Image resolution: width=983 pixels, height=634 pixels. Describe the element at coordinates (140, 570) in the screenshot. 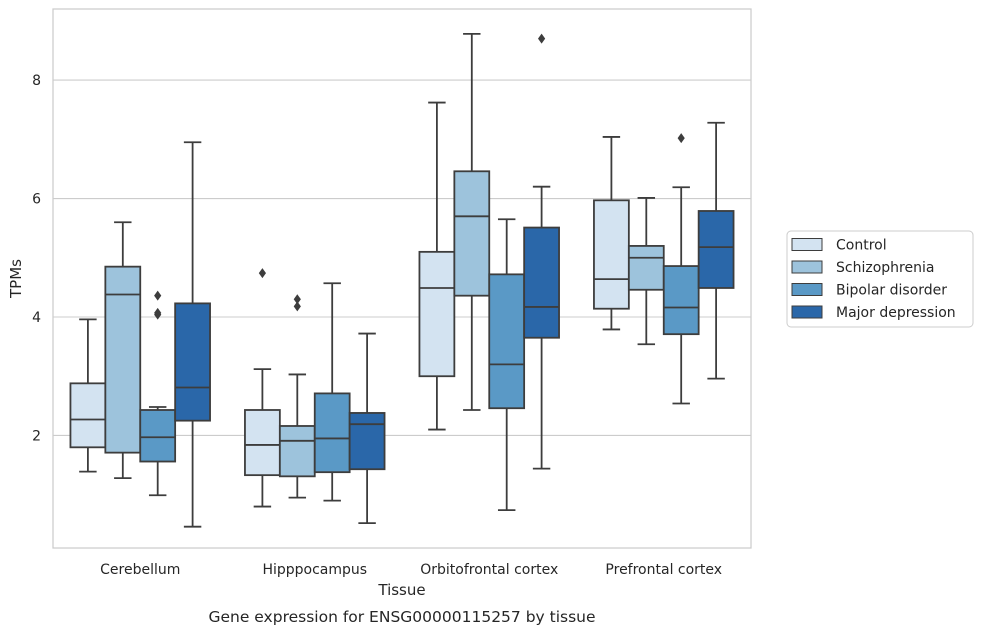

I see `x-tick-label: Cerebellum` at that location.